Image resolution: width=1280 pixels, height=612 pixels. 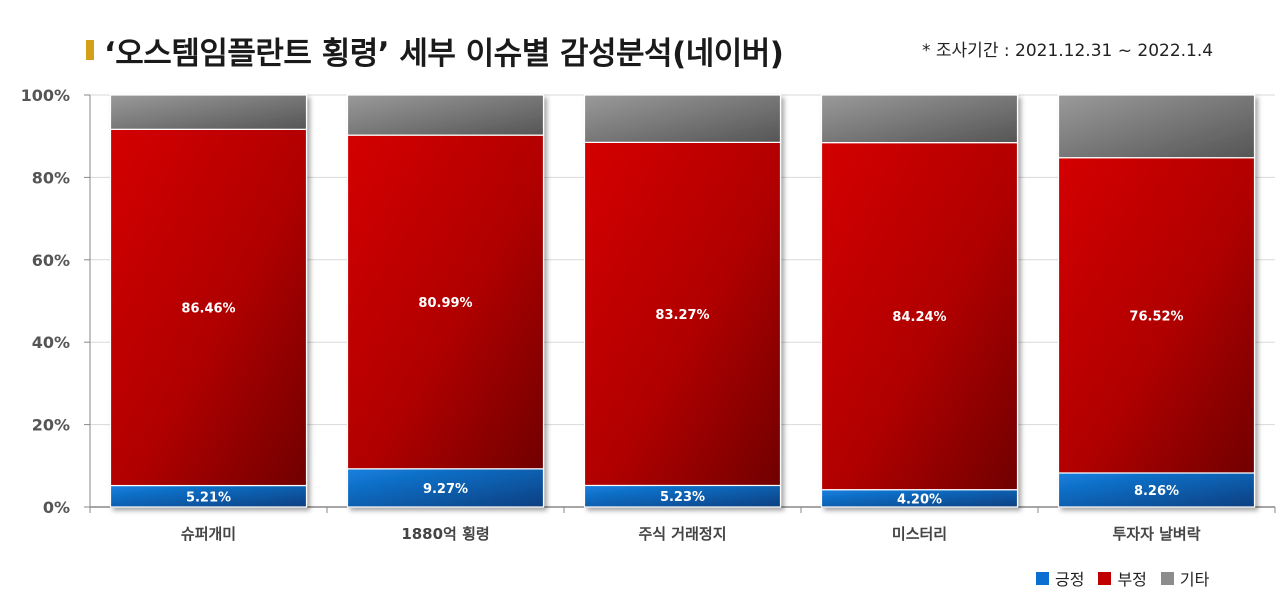 I want to click on legend: 긍정 부정 기타, so click(x=1122, y=578).